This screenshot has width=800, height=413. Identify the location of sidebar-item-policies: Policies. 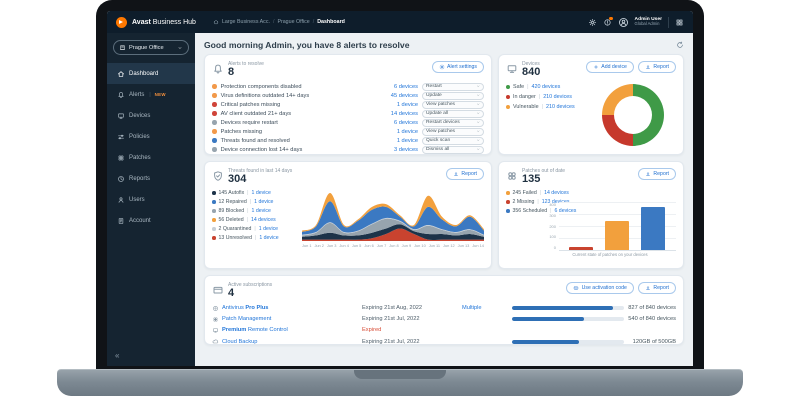
(151, 136).